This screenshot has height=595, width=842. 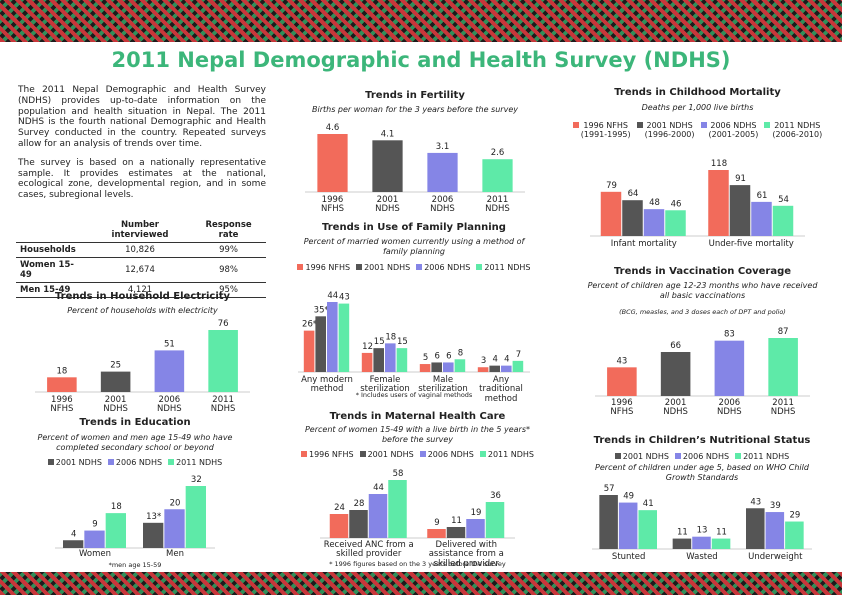 I want to click on table-header: Number interviewed Response rate, so click(x=141, y=230).